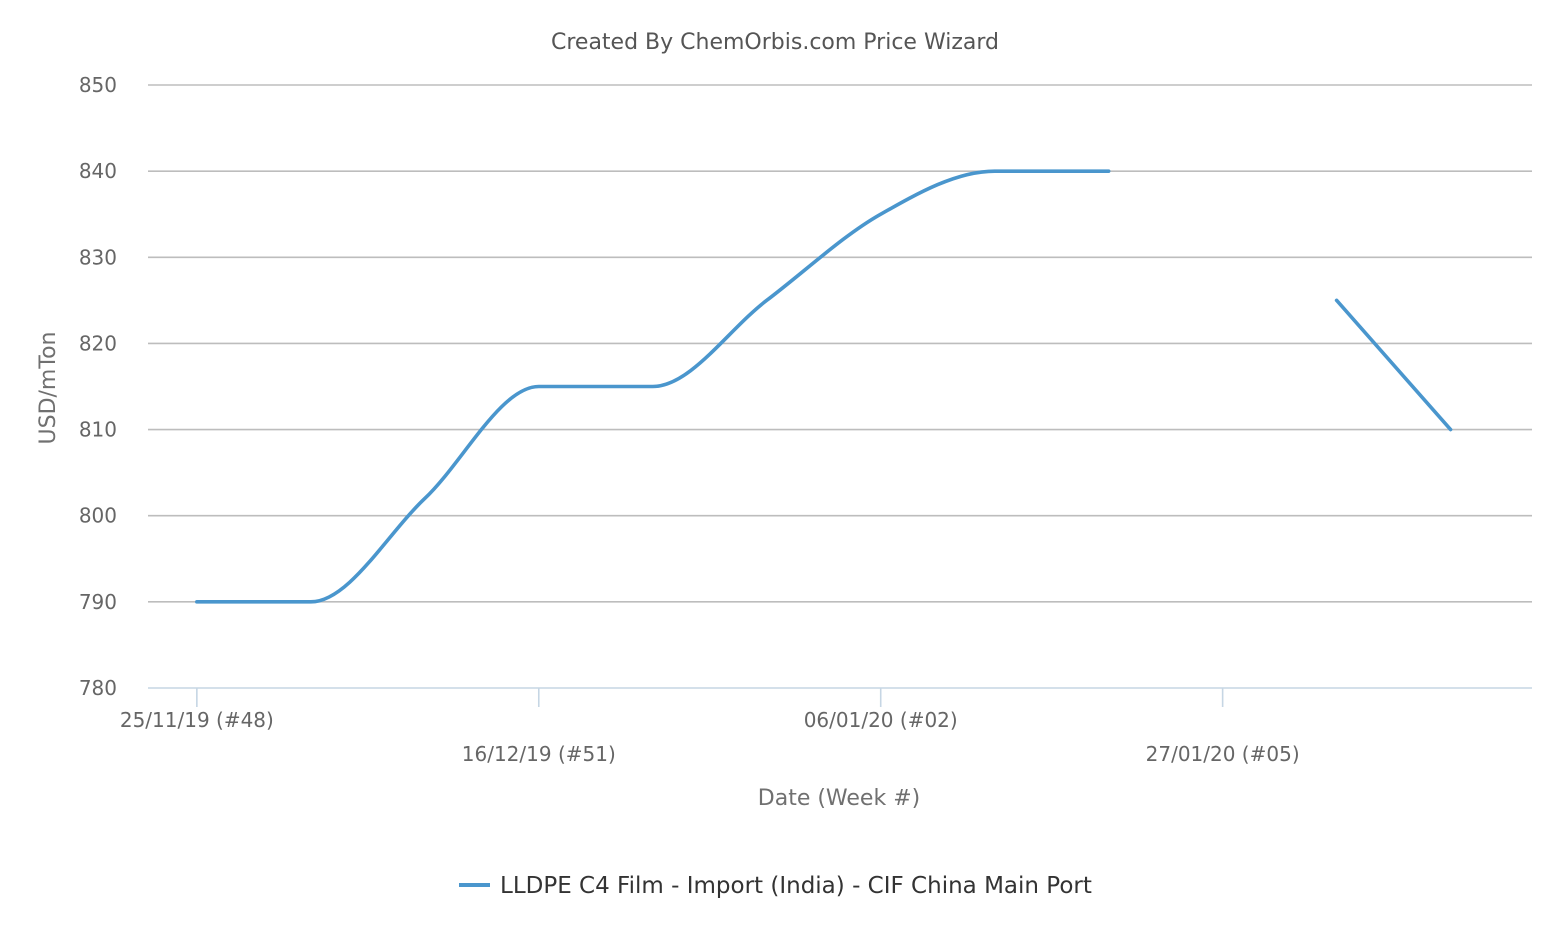 The image size is (1552, 930). Describe the element at coordinates (1393, 365) in the screenshot. I see `series-line` at that location.